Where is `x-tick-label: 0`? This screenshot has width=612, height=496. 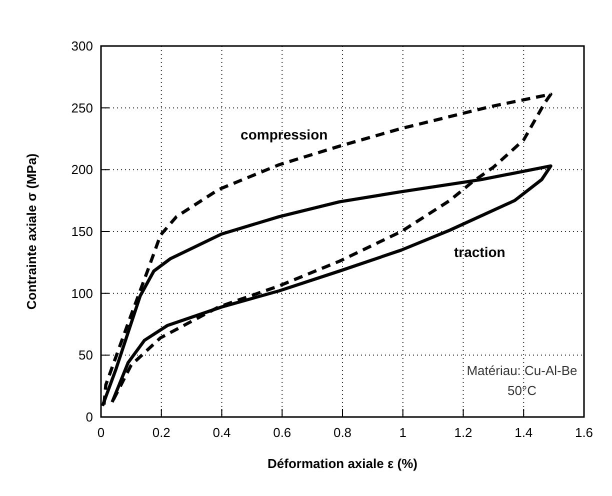 x-tick-label: 0 is located at coordinates (101, 432).